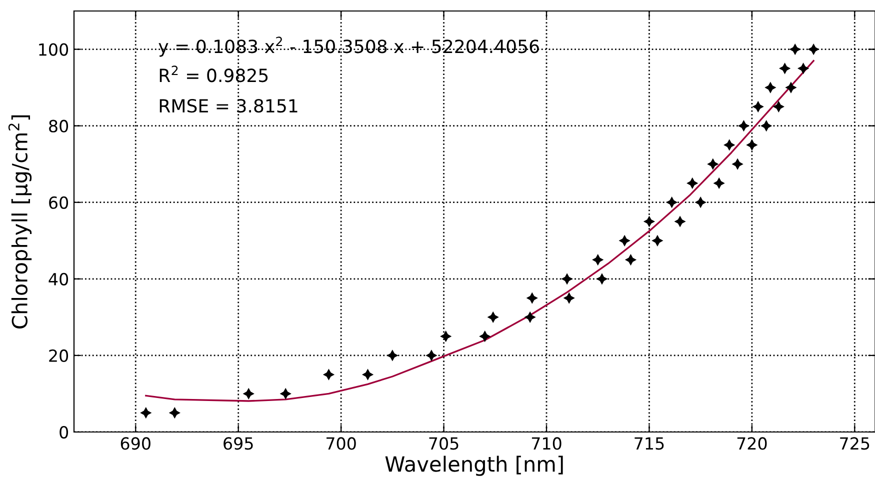 Image resolution: width=875 pixels, height=484 pixels. I want to click on x-tick-label: 700, so click(341, 443).